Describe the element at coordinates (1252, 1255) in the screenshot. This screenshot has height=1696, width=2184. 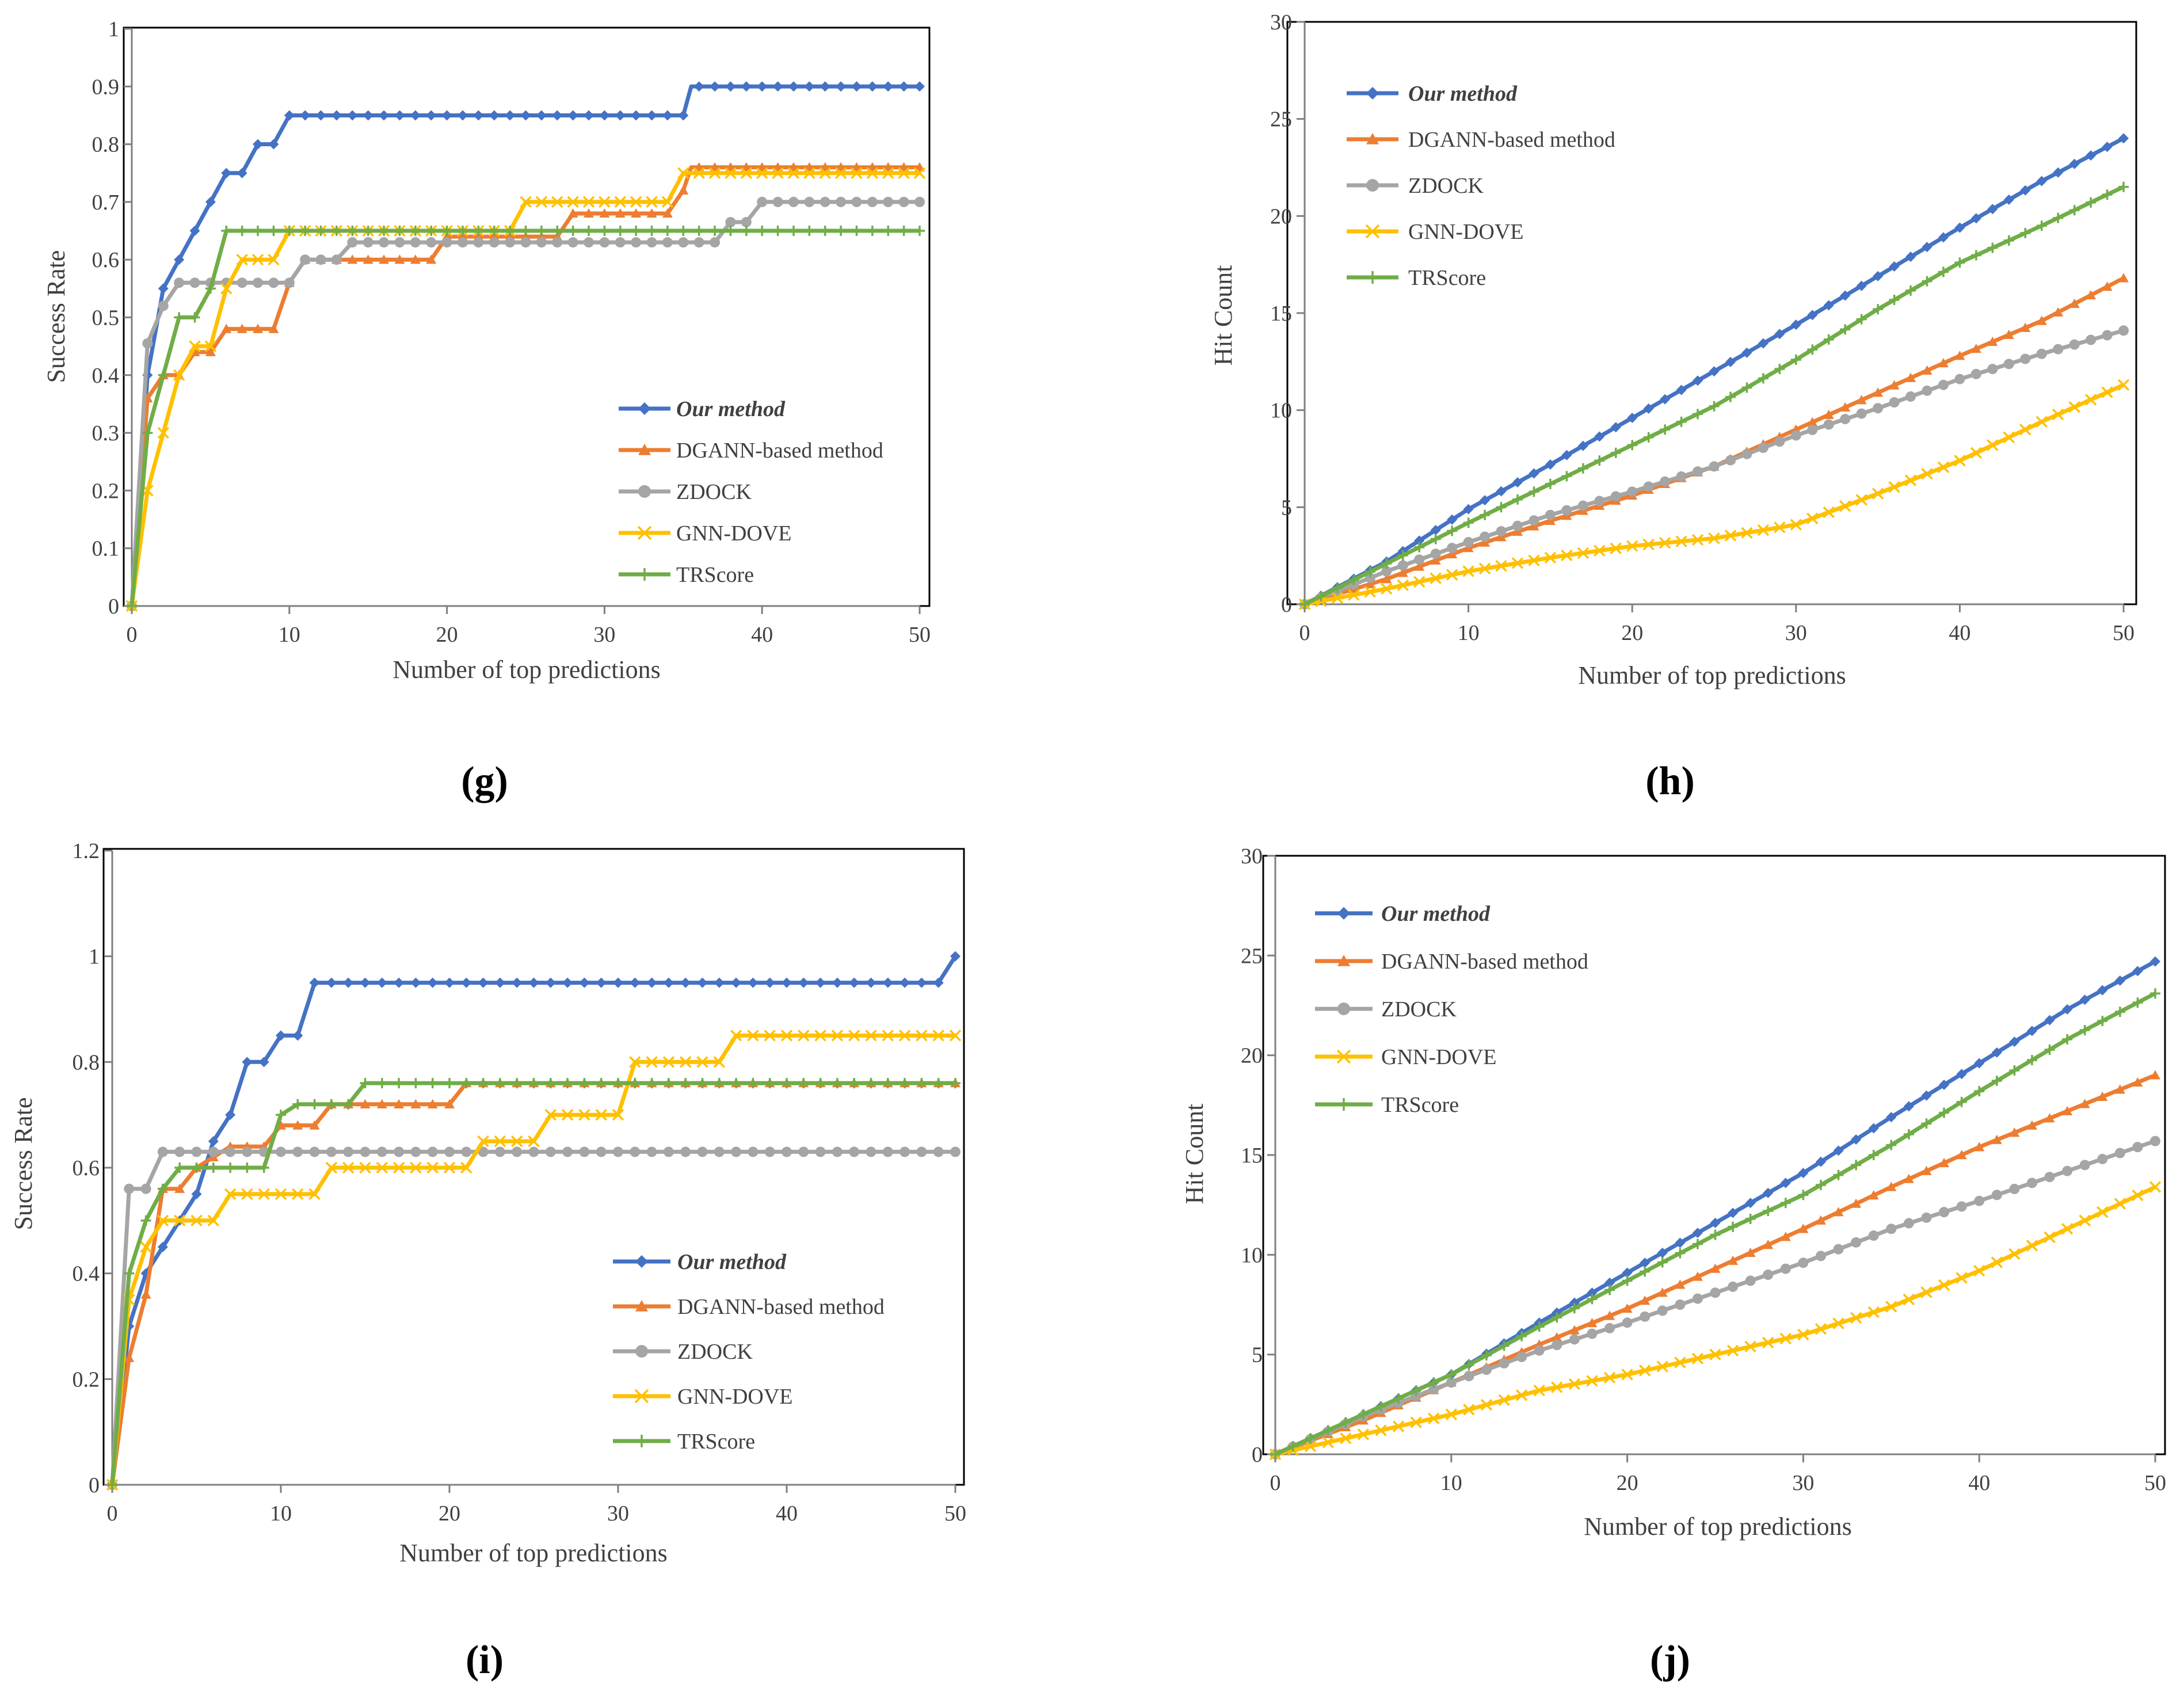
I see `y-tick-label: 10` at that location.